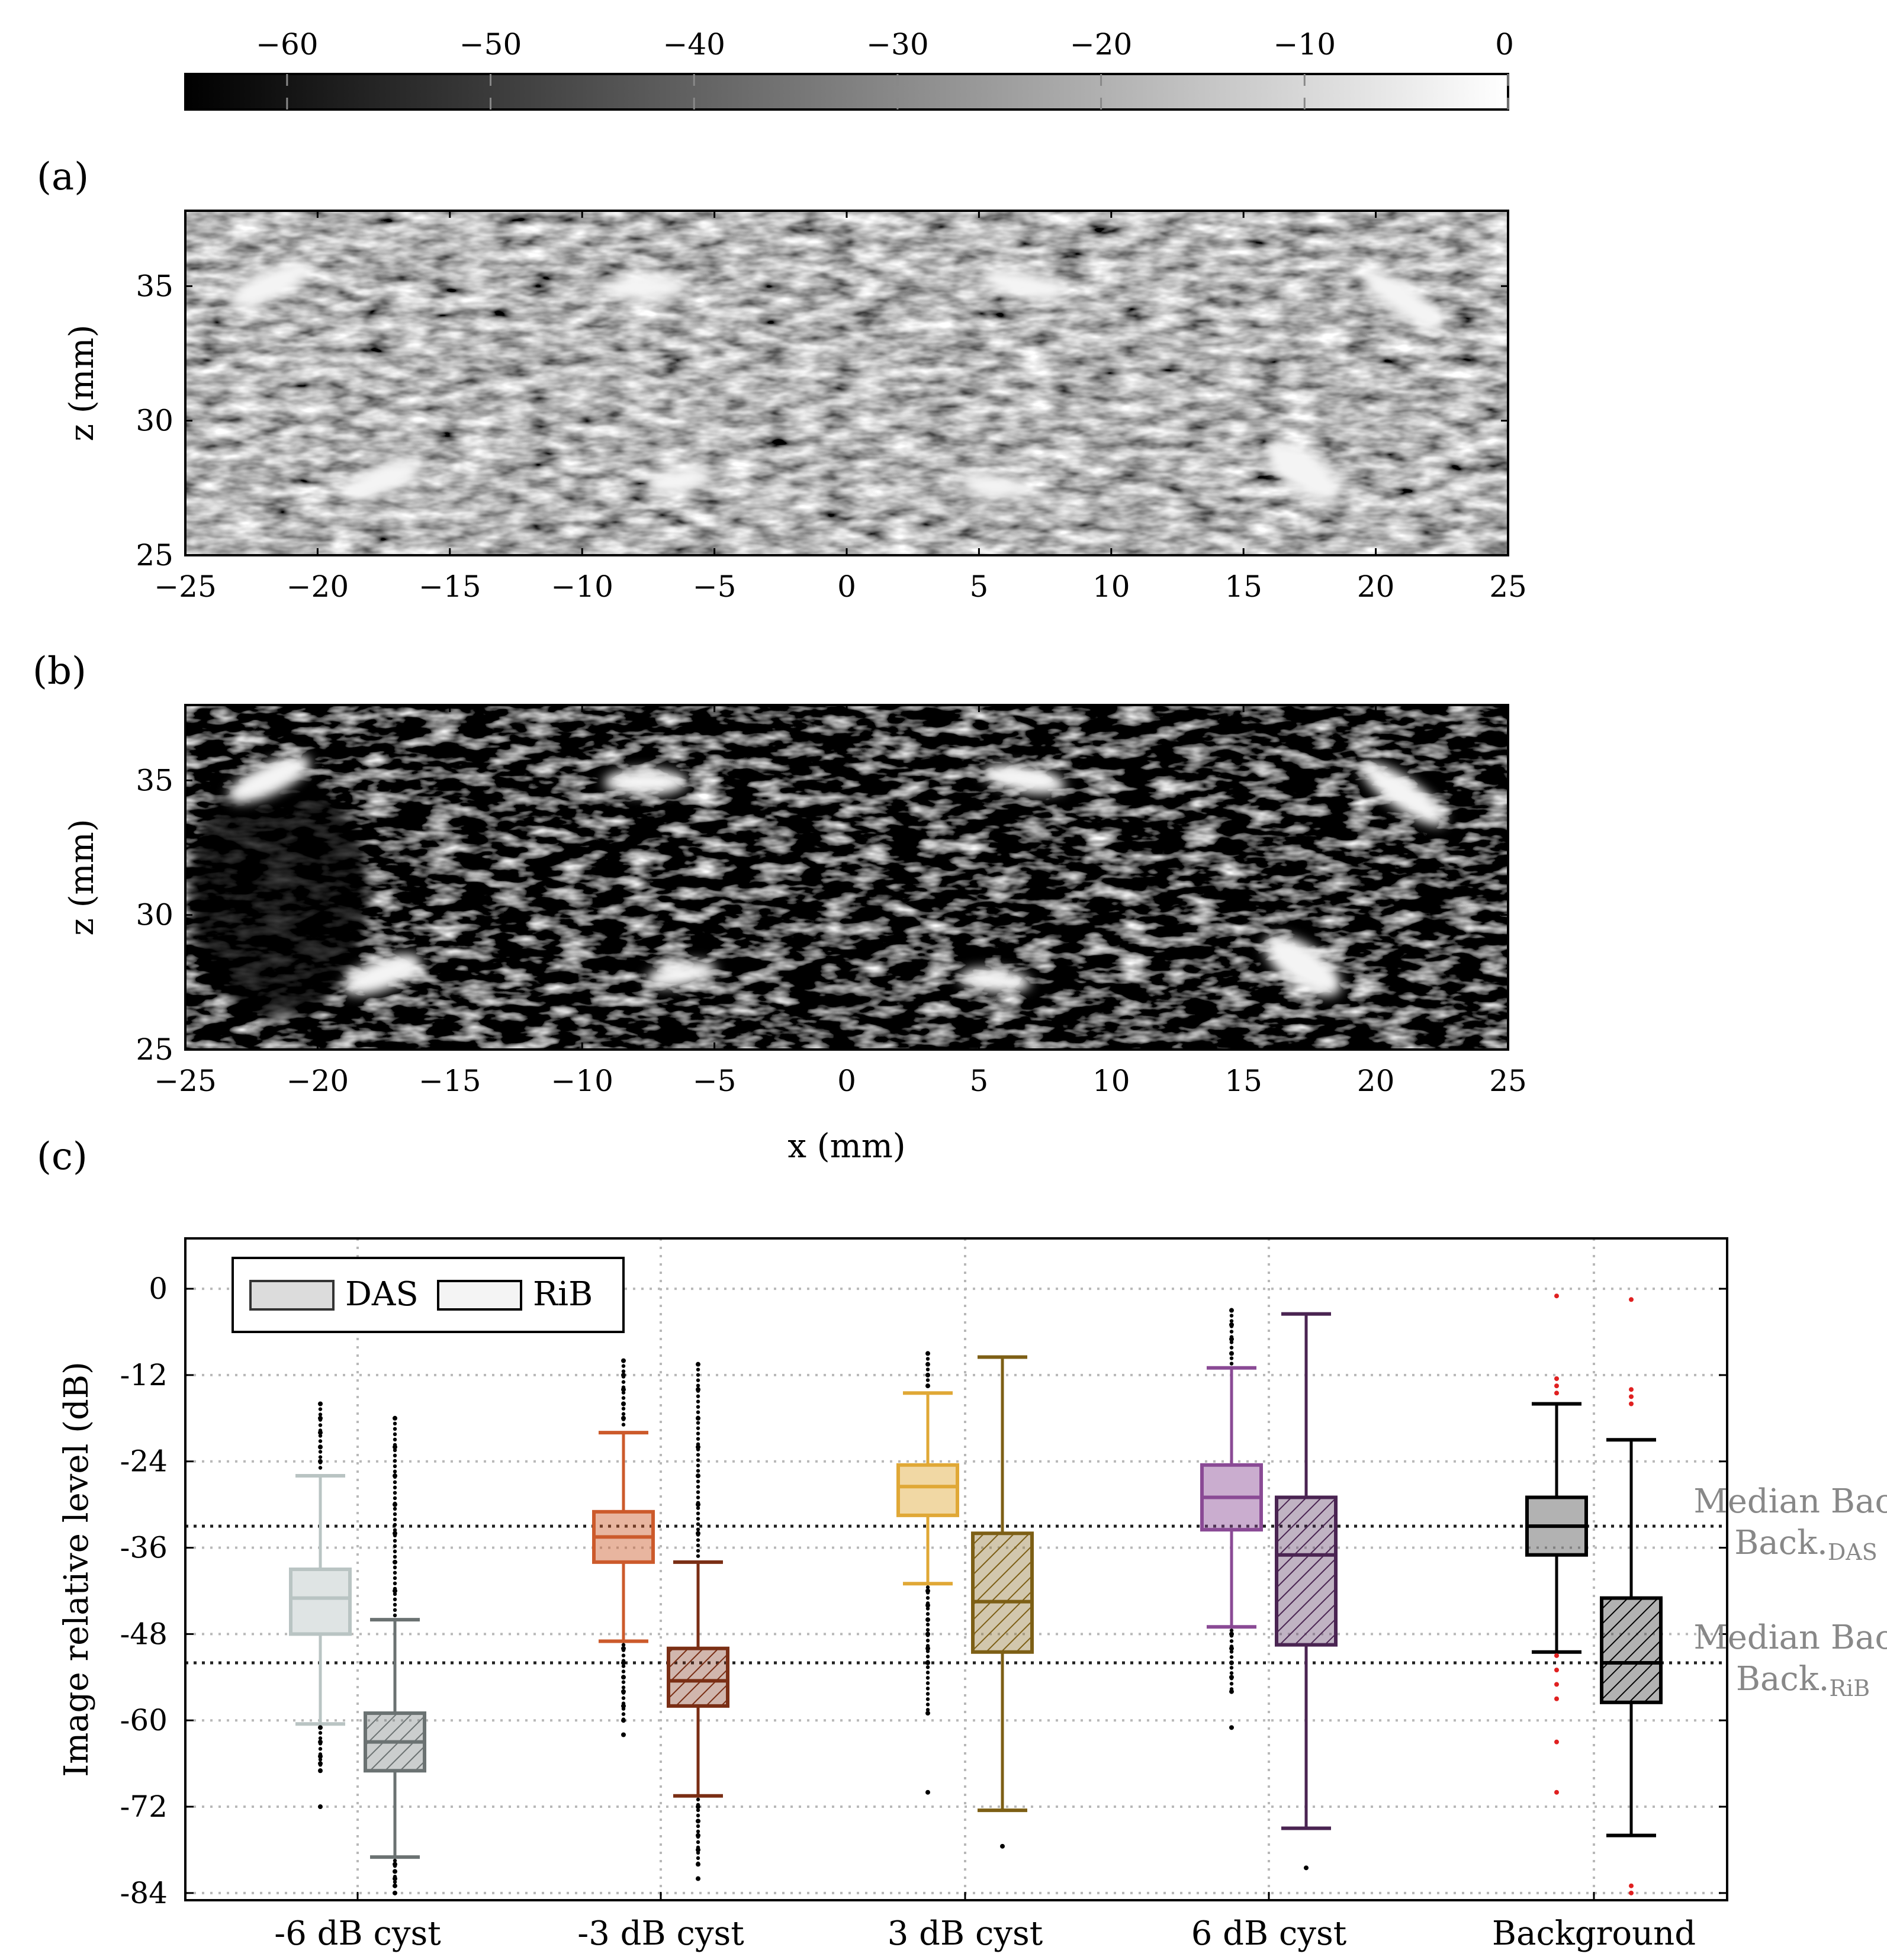  I want to click on ref-das-label: Median Back., so click(1790, 1502).